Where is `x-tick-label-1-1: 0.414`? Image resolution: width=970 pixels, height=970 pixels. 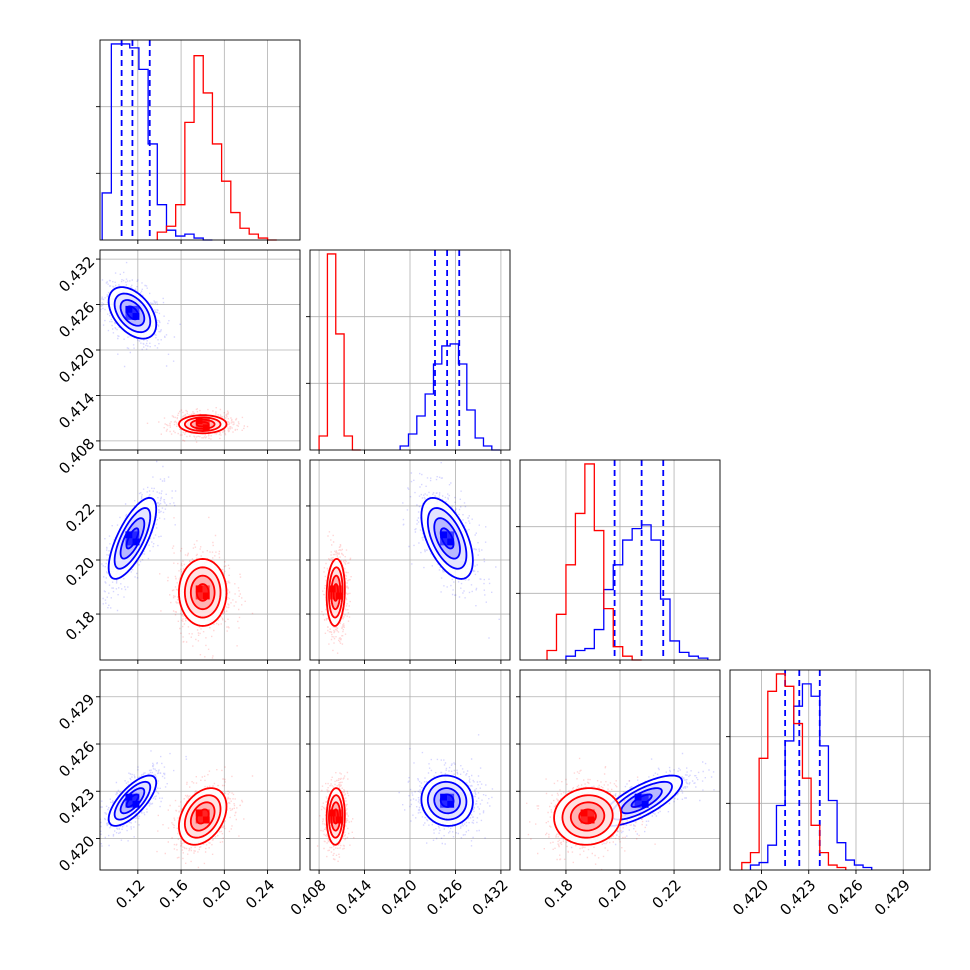
x-tick-label-1-1: 0.414 is located at coordinates (353, 897).